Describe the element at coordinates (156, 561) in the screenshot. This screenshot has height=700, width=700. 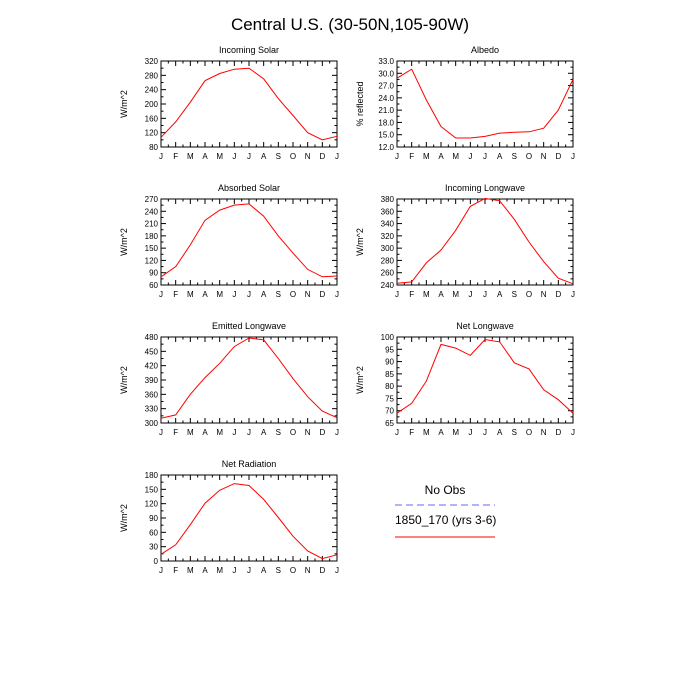
I see `y-tick-label: 0` at that location.